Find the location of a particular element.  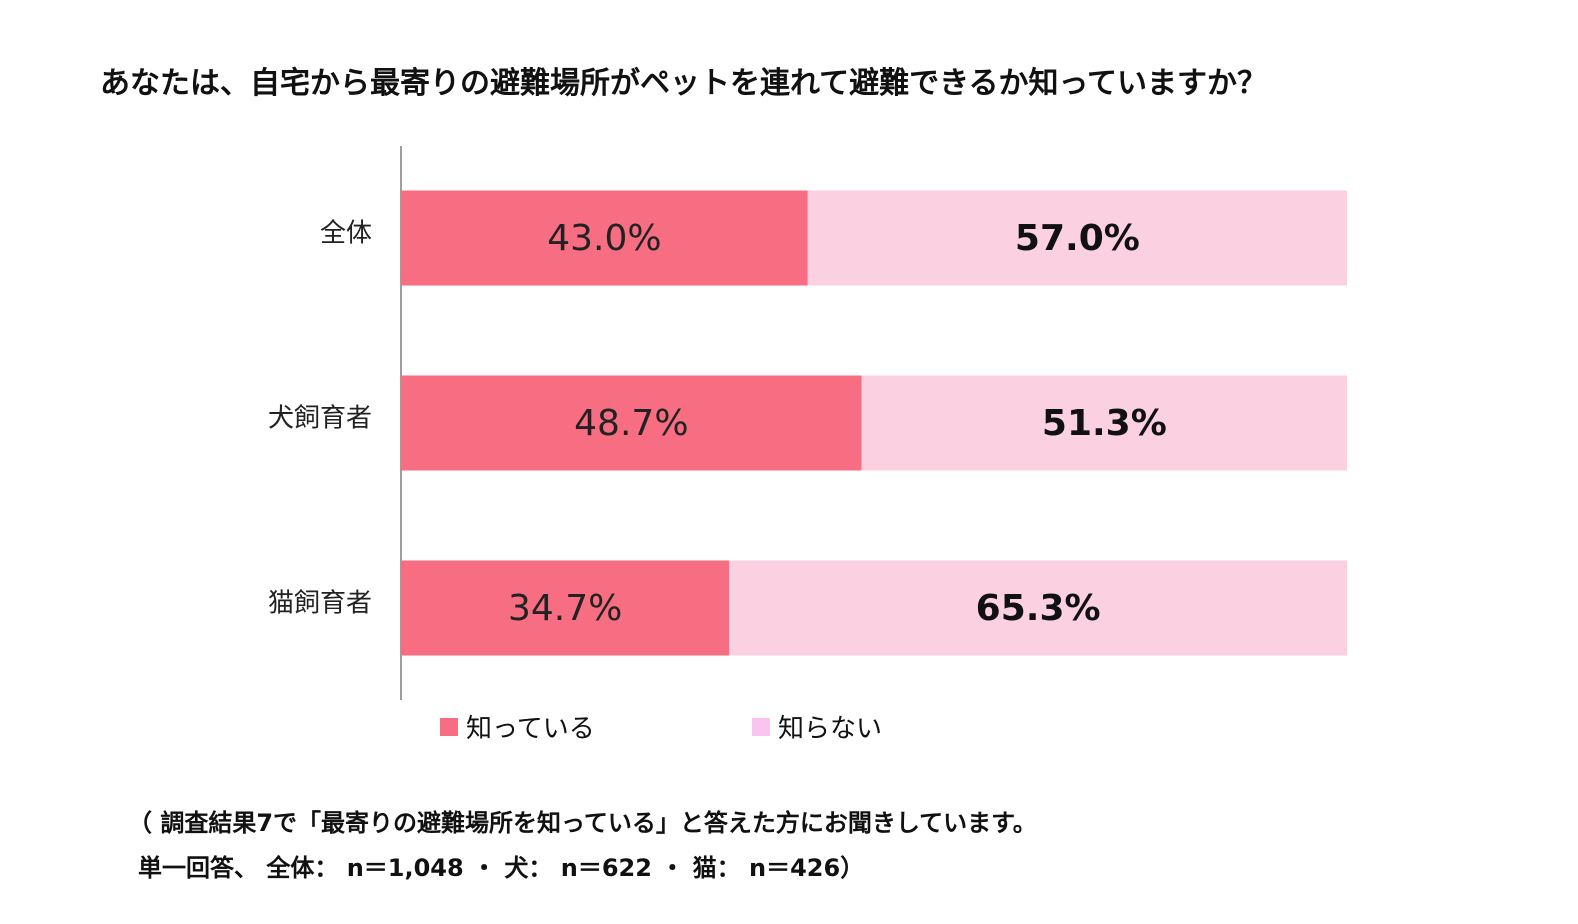

legend-item-known: 知っている is located at coordinates (596, 726).